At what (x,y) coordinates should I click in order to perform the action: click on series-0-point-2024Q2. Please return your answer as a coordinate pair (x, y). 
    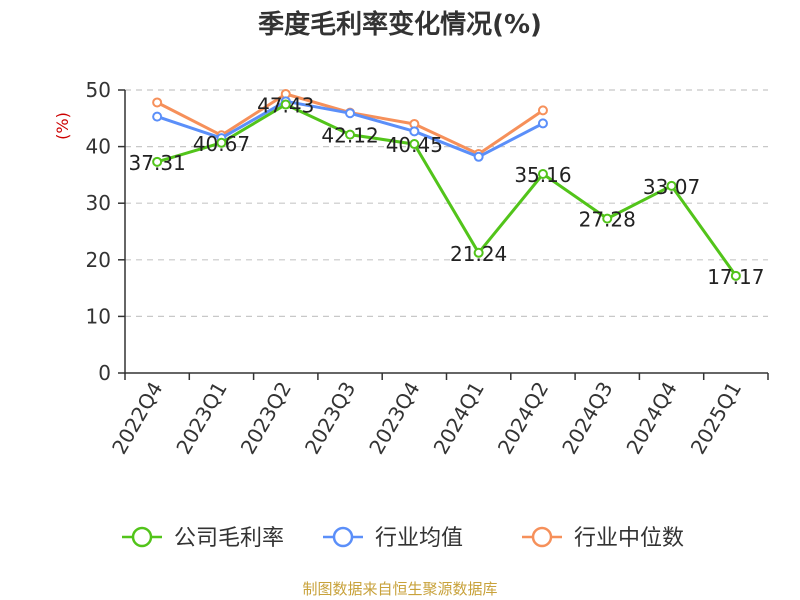
    Looking at the image, I should click on (542, 173).